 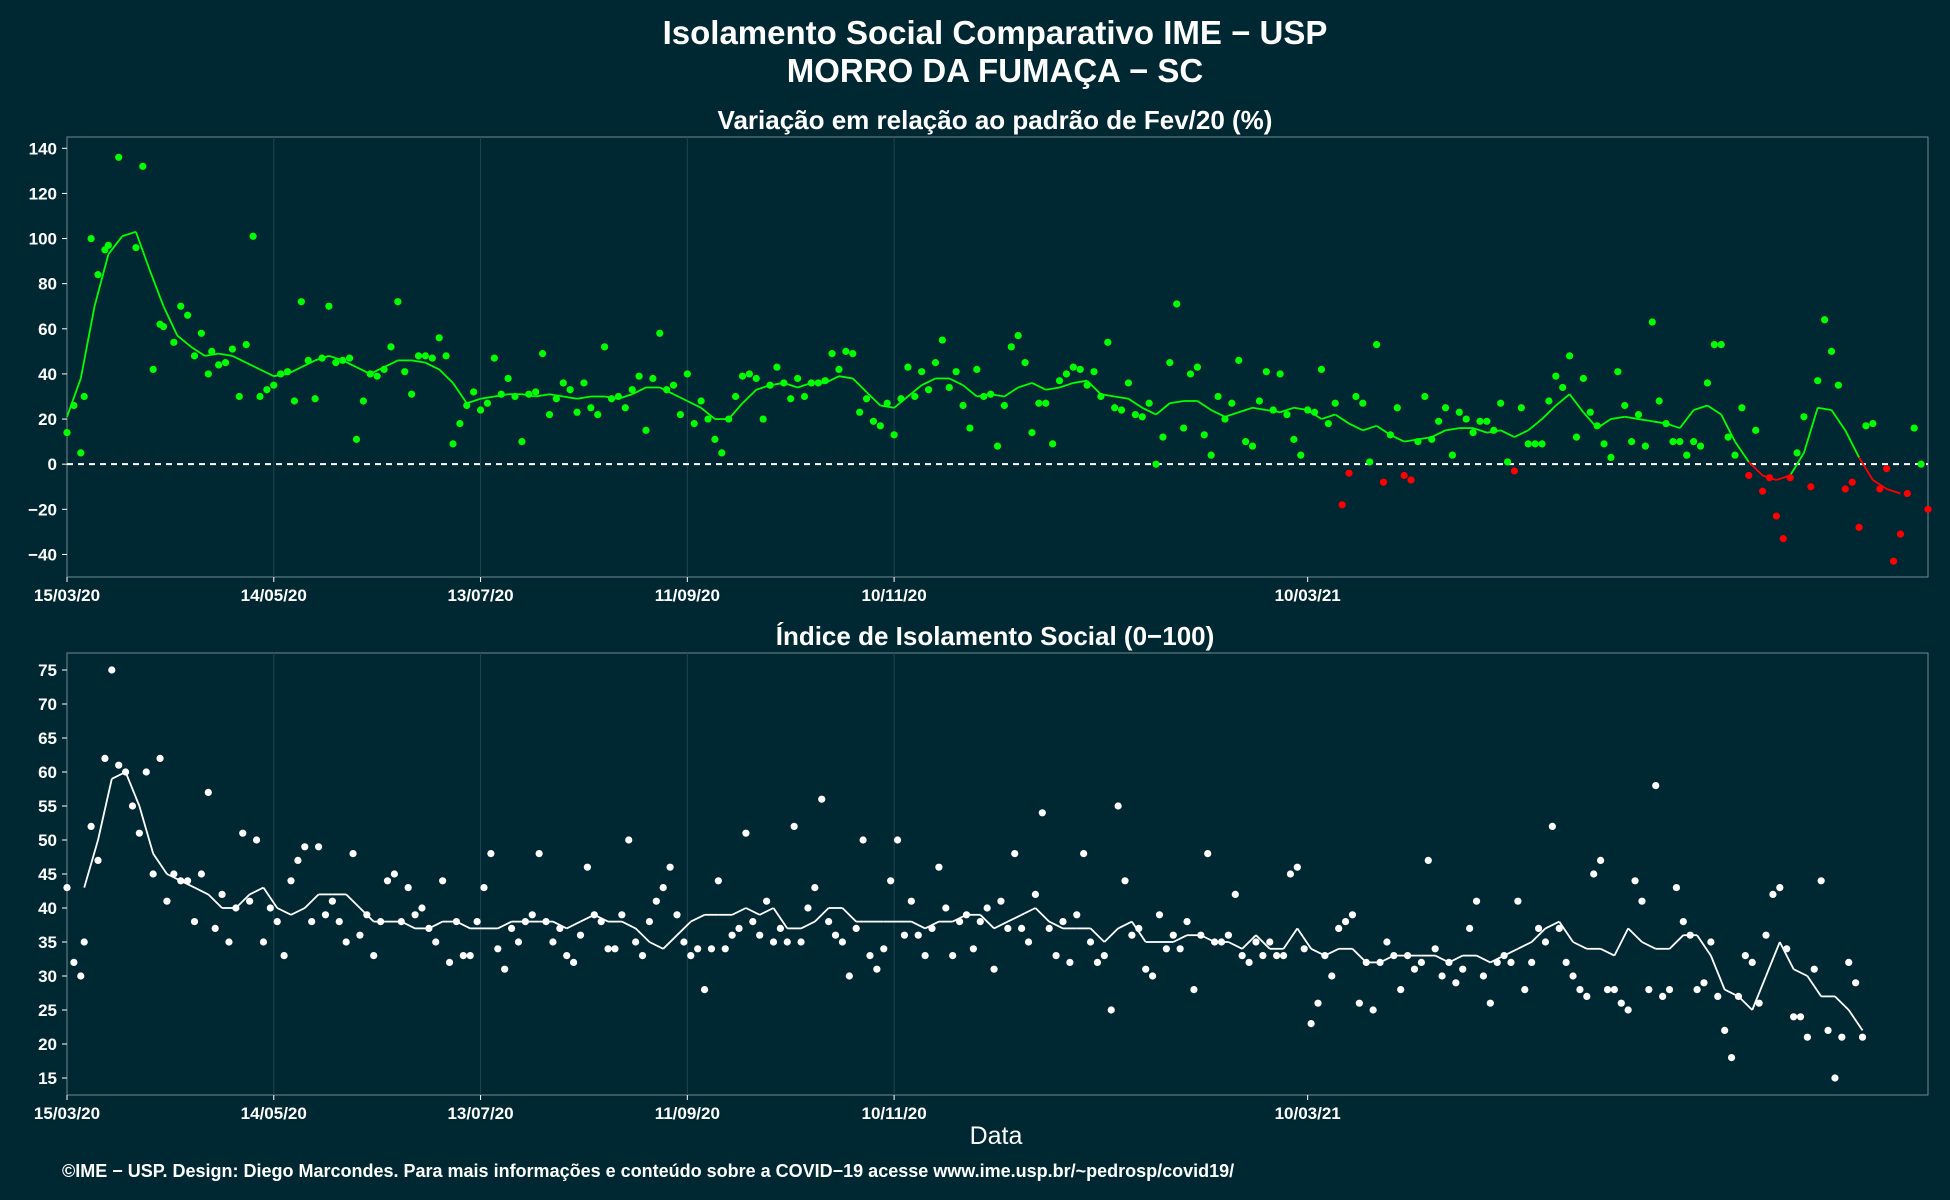 I want to click on index-x-tick-label: 11/09/20, so click(x=687, y=1113).